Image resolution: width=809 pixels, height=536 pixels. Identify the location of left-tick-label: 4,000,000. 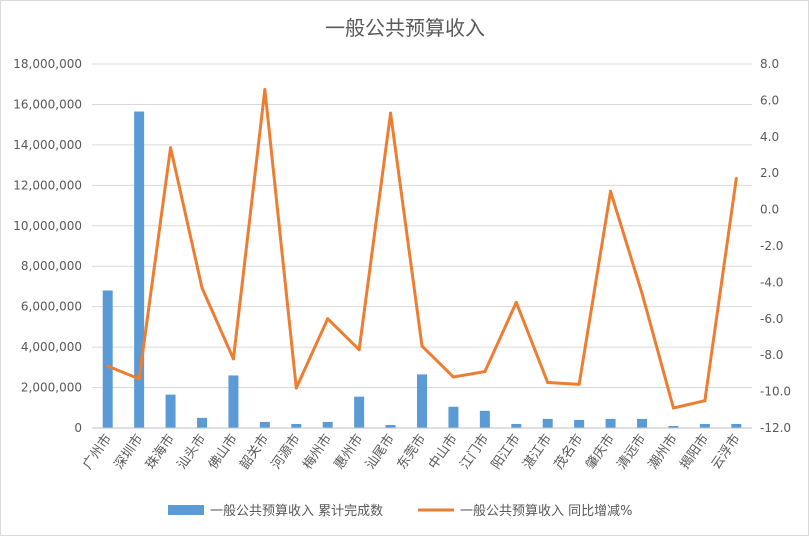
(51, 347).